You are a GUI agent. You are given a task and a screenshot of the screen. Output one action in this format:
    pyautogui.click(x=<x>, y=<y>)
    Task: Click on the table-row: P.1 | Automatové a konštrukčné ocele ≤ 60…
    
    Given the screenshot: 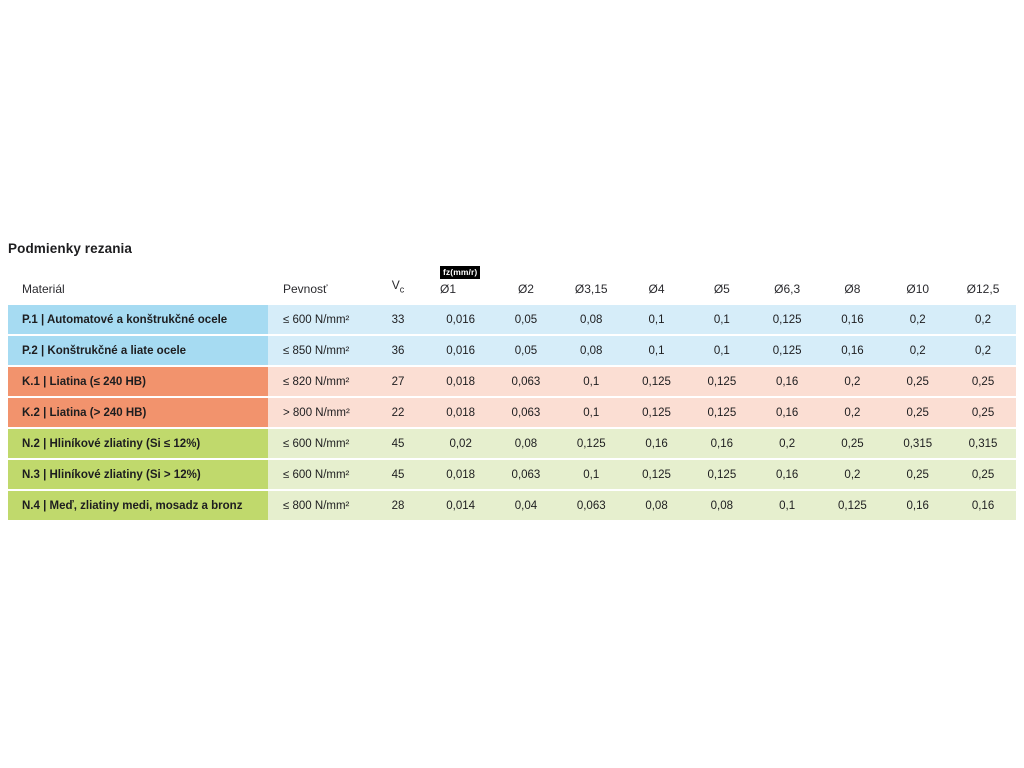 What is the action you would take?
    pyautogui.click(x=512, y=319)
    